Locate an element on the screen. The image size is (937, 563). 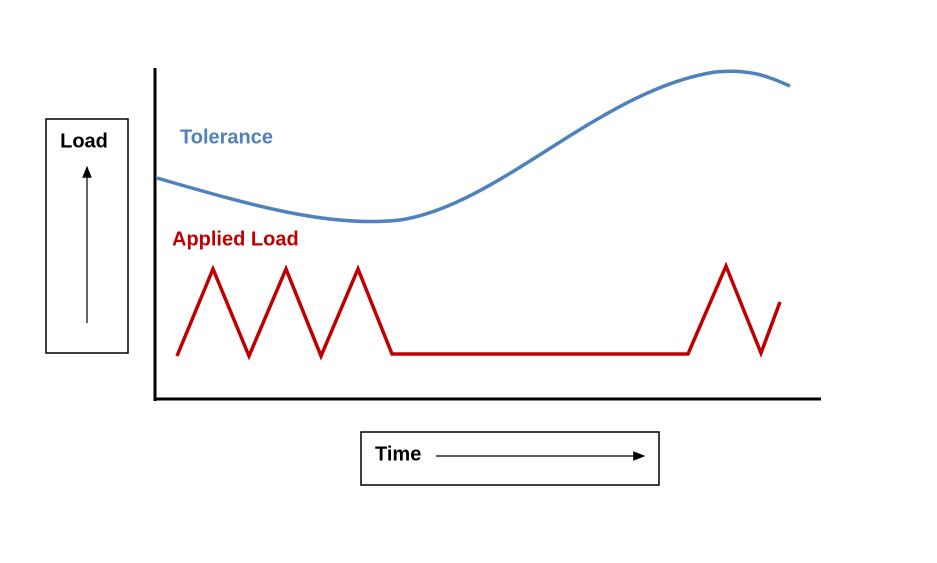
tolerance-label: Tolerance is located at coordinates (226, 137).